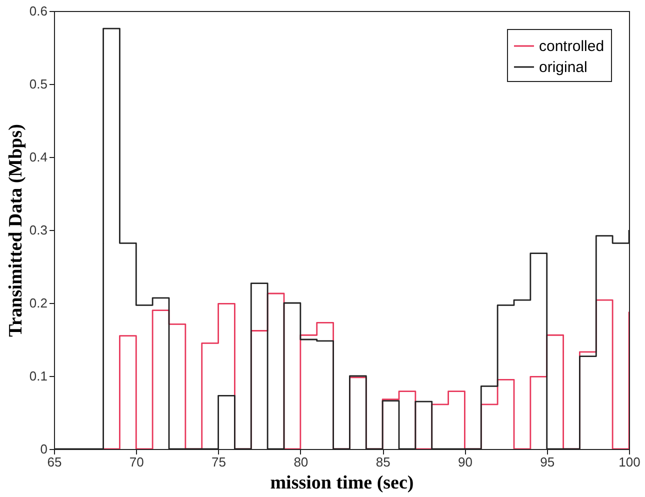 This screenshot has height=497, width=645. Describe the element at coordinates (629, 462) in the screenshot. I see `x-tick-label: 100` at that location.